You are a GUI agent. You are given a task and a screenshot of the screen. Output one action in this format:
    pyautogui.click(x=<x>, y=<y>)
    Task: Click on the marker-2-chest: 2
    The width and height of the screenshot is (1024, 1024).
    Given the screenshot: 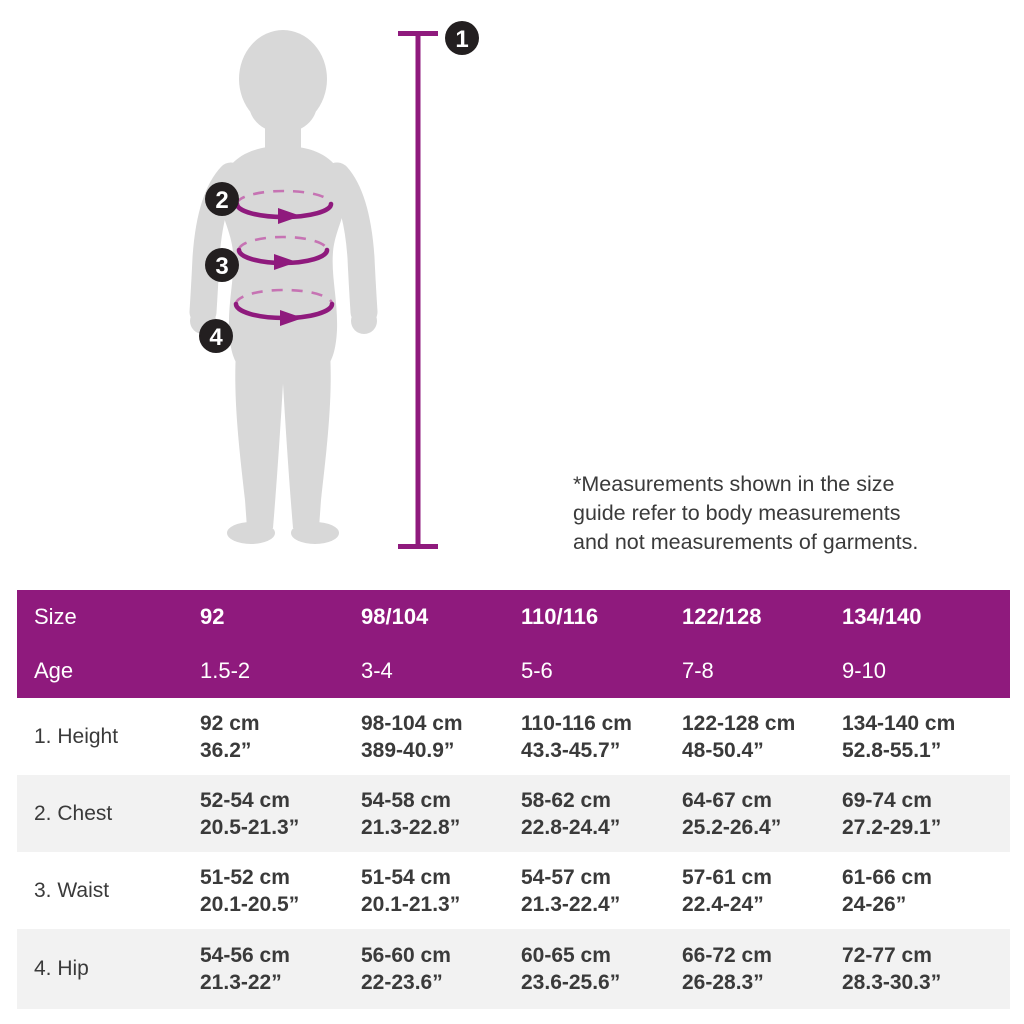 What is the action you would take?
    pyautogui.click(x=222, y=199)
    